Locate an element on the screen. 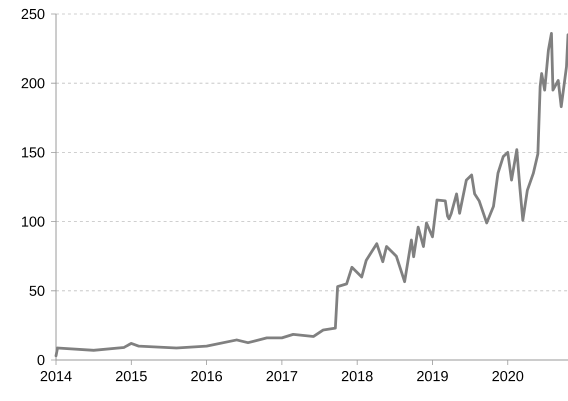 The width and height of the screenshot is (568, 401). x-tick-label: 2020 is located at coordinates (508, 376).